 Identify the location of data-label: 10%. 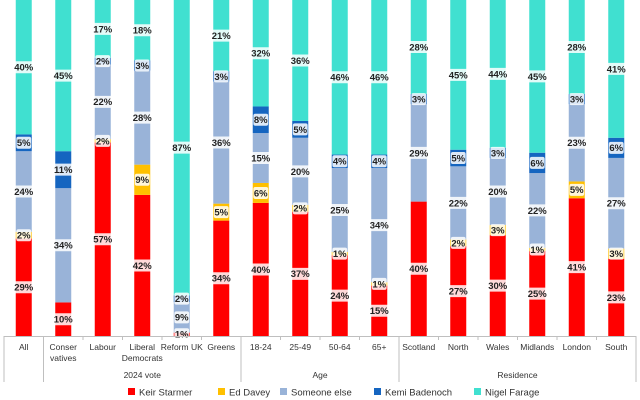
(64, 320).